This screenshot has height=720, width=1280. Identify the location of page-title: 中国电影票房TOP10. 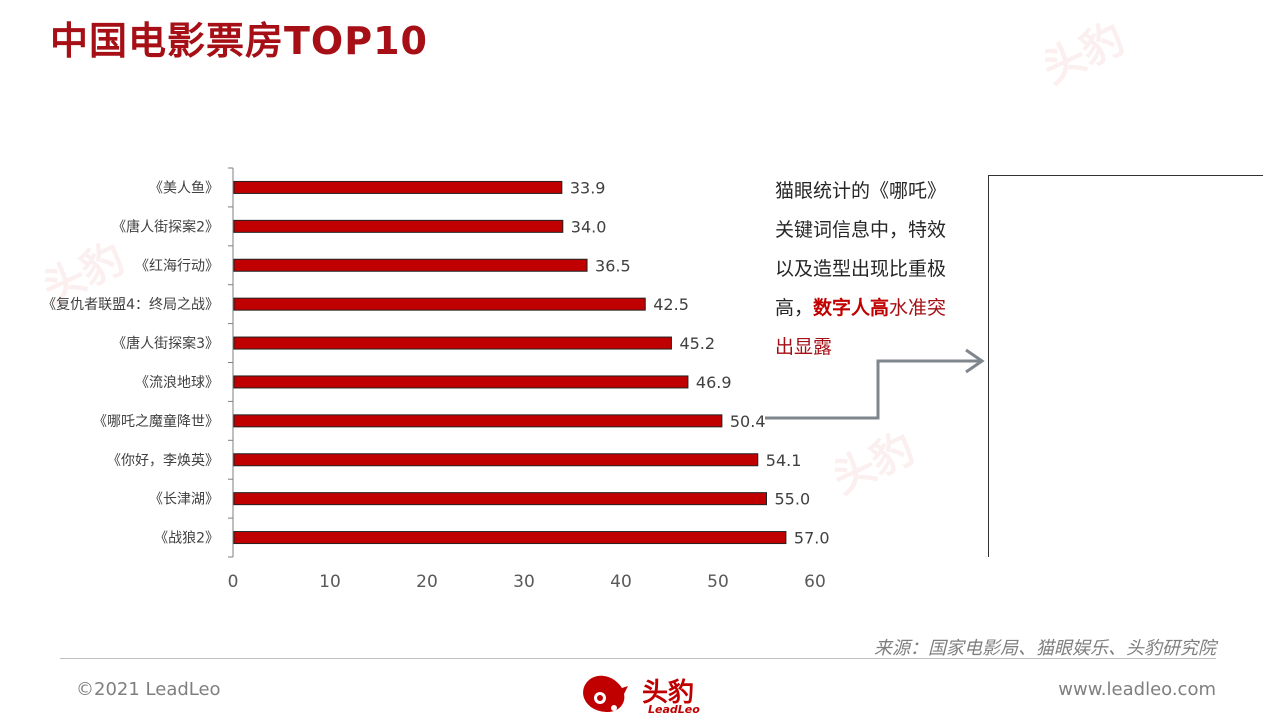
(239, 41).